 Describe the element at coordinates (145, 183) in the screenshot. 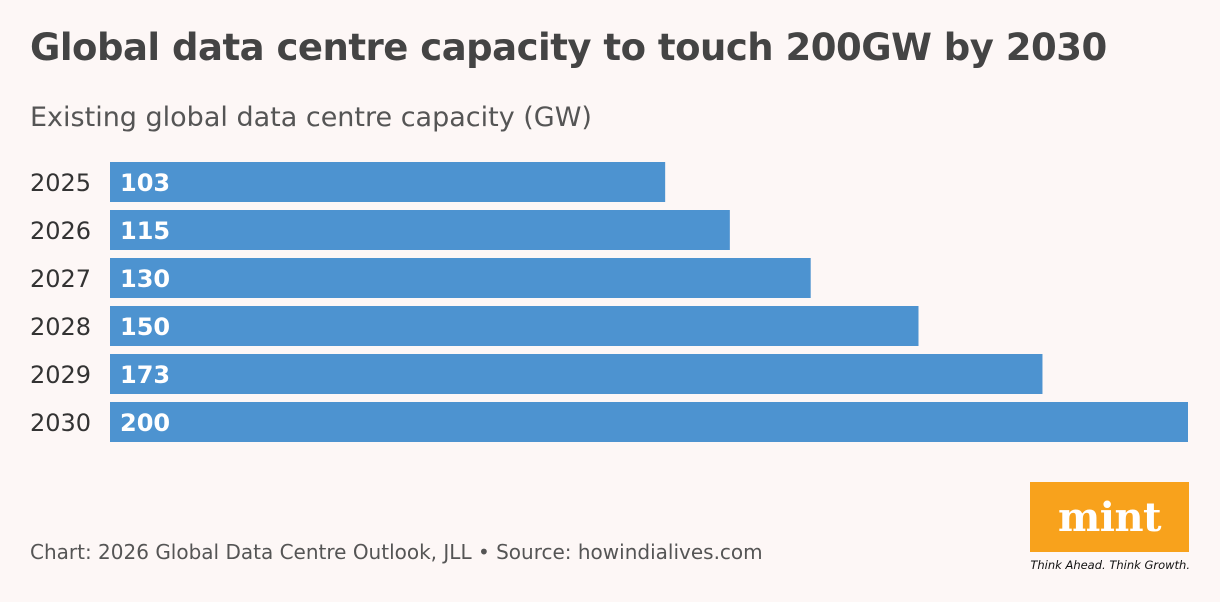

I see `value-label-2025: 103` at that location.